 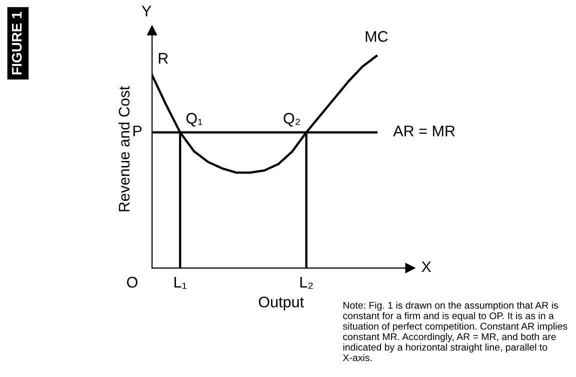 I want to click on annotation: Q₁, so click(x=194, y=119).